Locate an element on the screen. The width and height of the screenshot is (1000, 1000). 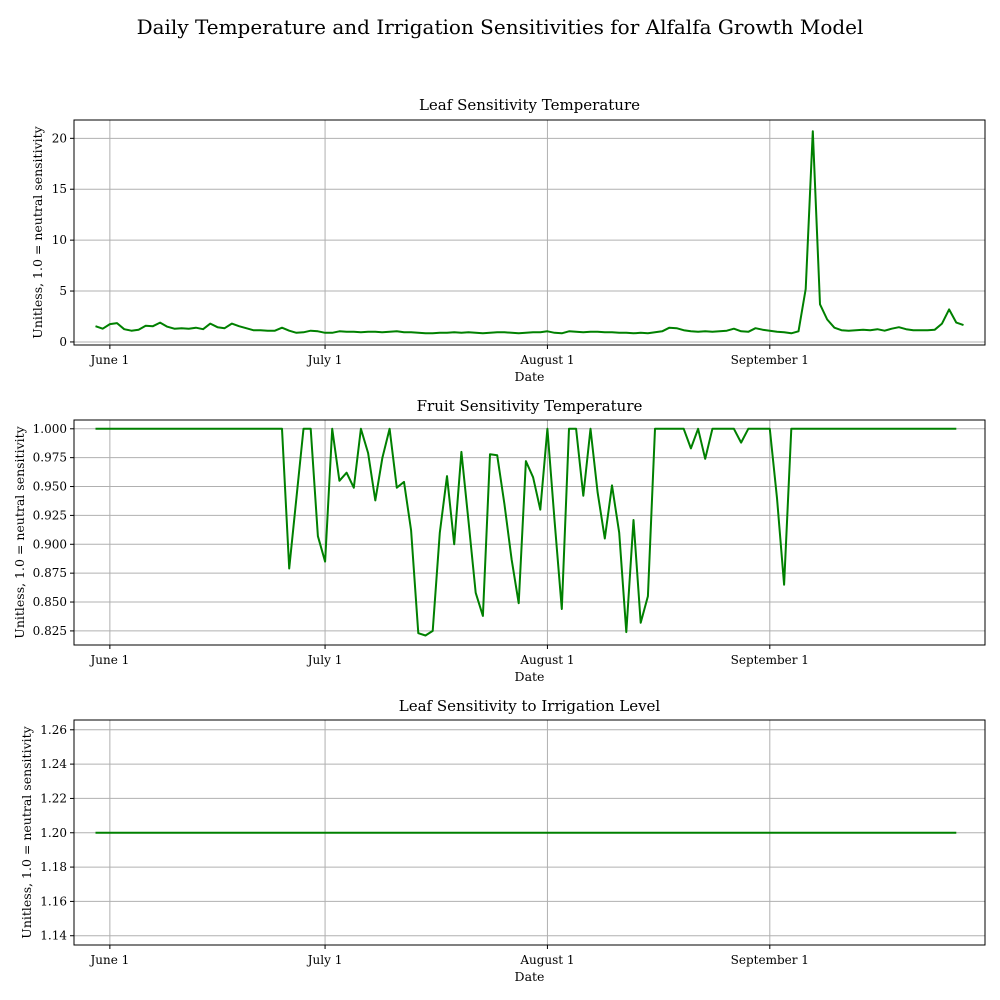
y-tick-label: 1.20 is located at coordinates (53, 833).